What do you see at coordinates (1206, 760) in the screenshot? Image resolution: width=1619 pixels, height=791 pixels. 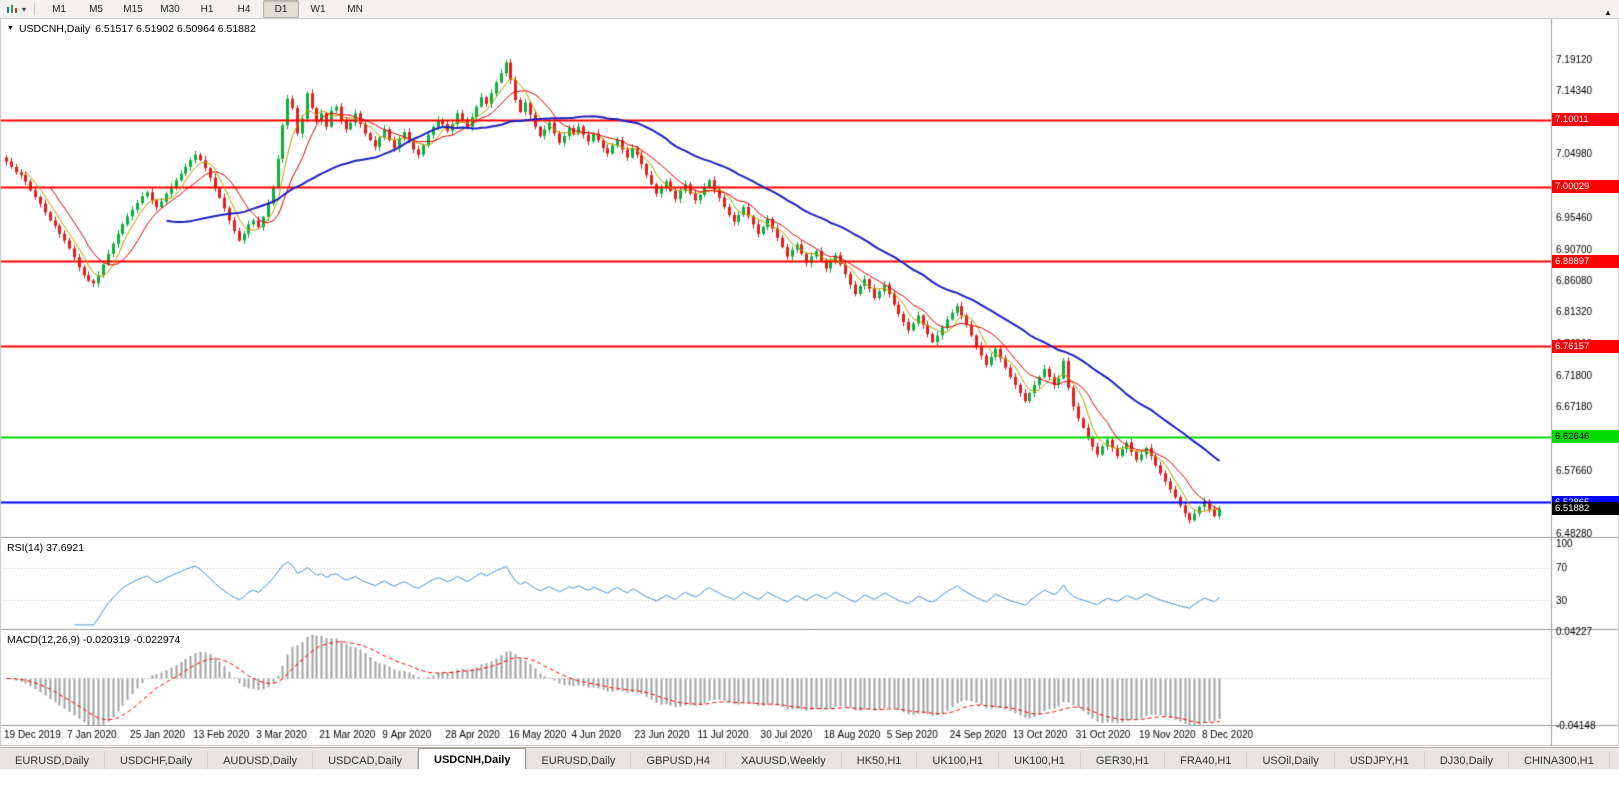 I see `tab-fra40-h1: FRA40,H1` at bounding box center [1206, 760].